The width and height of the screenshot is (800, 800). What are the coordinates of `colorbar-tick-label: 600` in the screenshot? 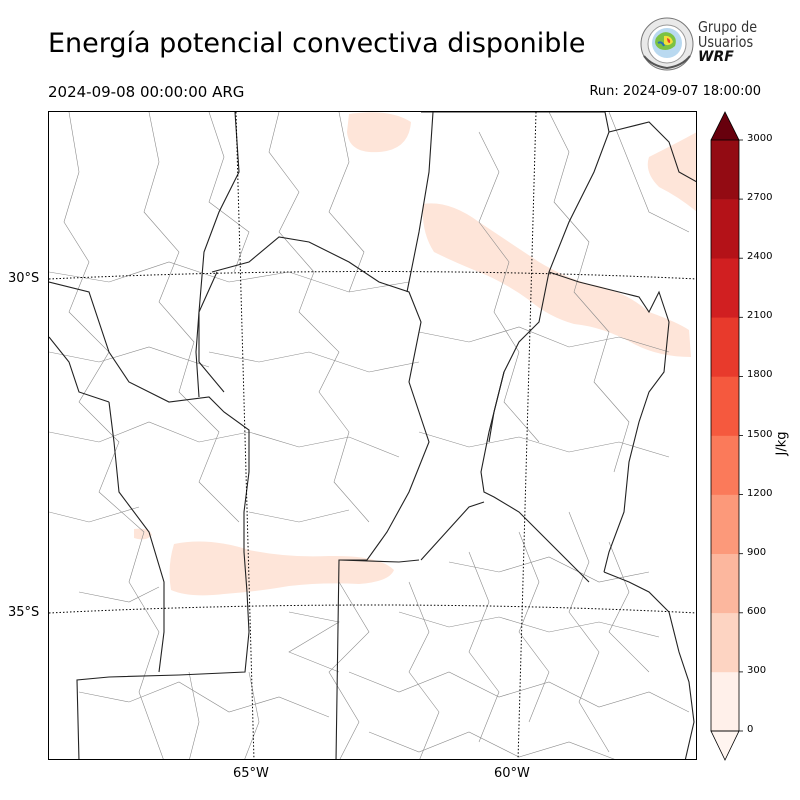 It's located at (757, 611).